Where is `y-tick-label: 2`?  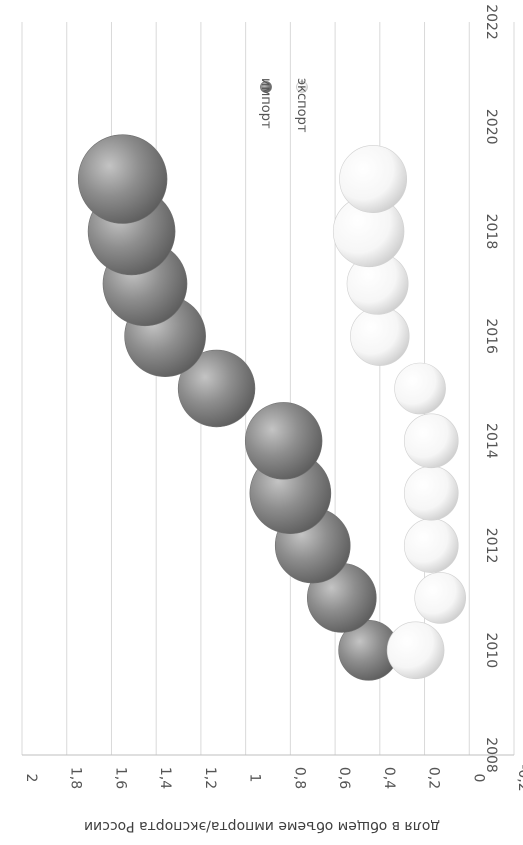 y-tick-label: 2 is located at coordinates (31, 778).